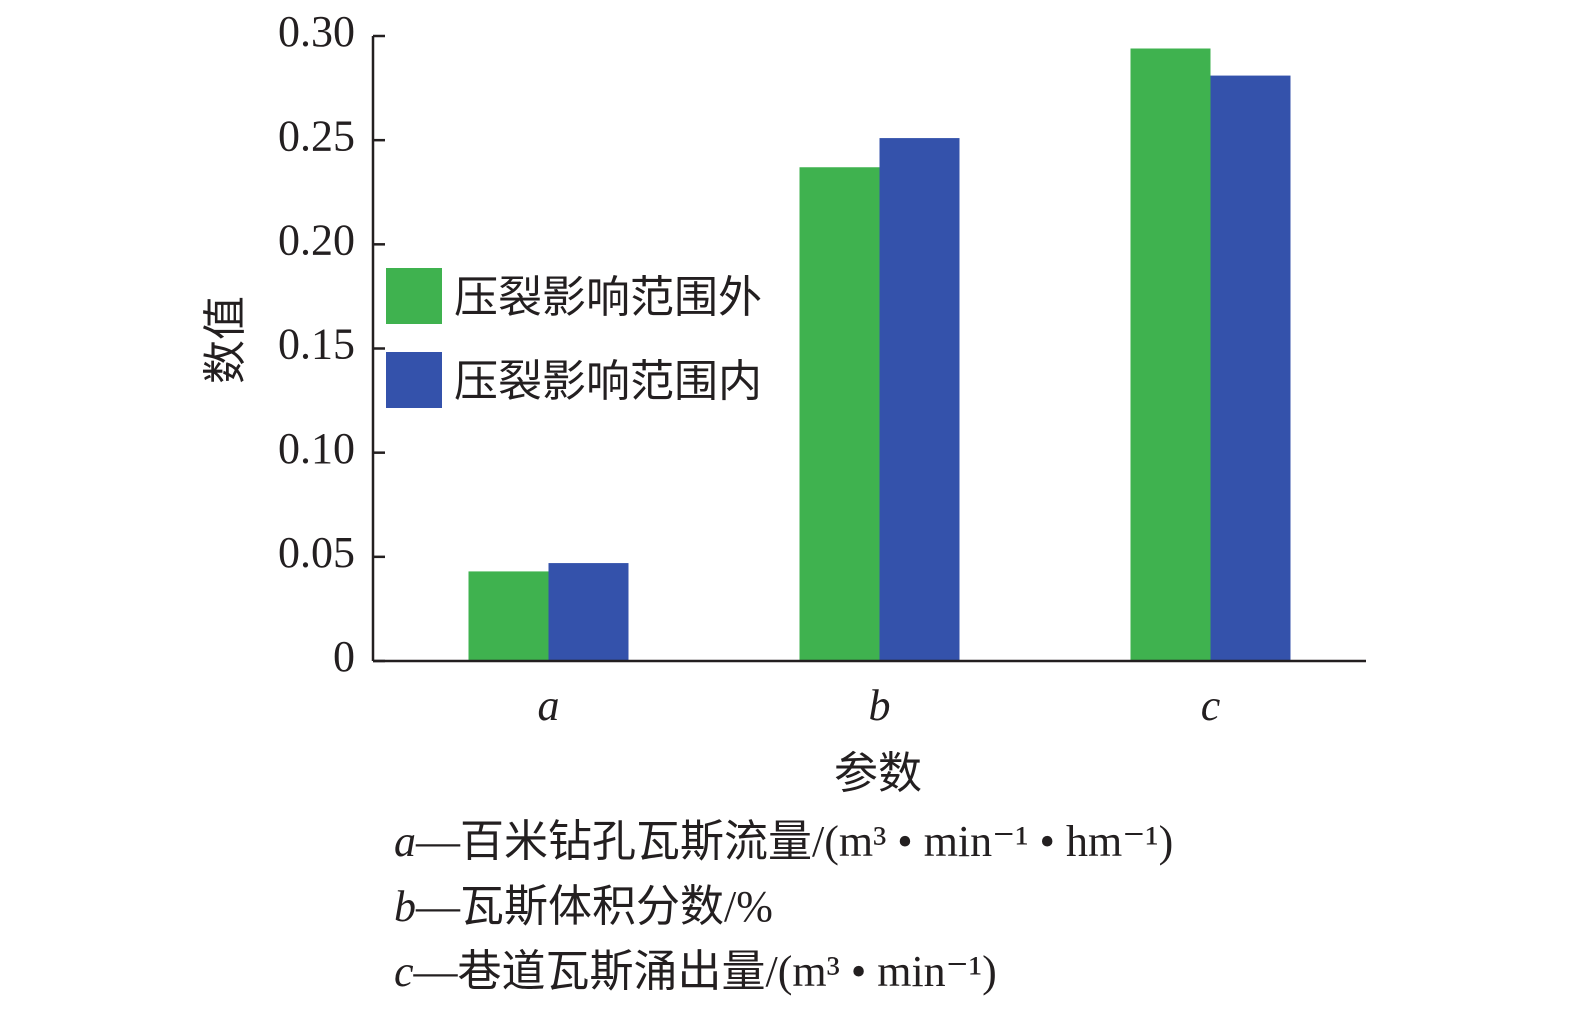 Image resolution: width=1575 pixels, height=1014 pixels. What do you see at coordinates (608, 297) in the screenshot?
I see `legend-label-outside: 压裂影响范围外` at bounding box center [608, 297].